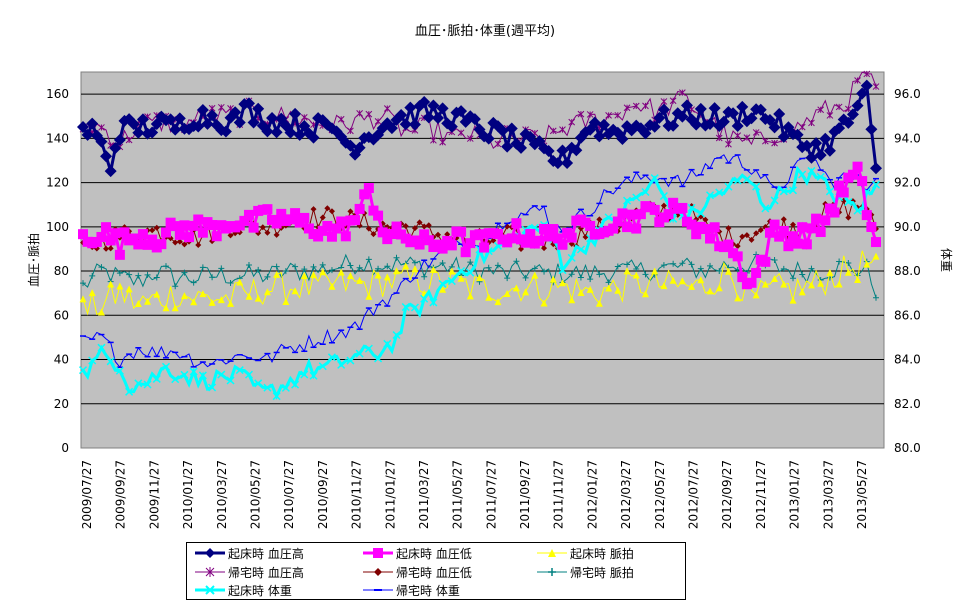 Image resolution: width=970 pixels, height=604 pixels. Describe the element at coordinates (602, 572) in the screenshot. I see `legend-label: 帰宅時 脈拍` at that location.